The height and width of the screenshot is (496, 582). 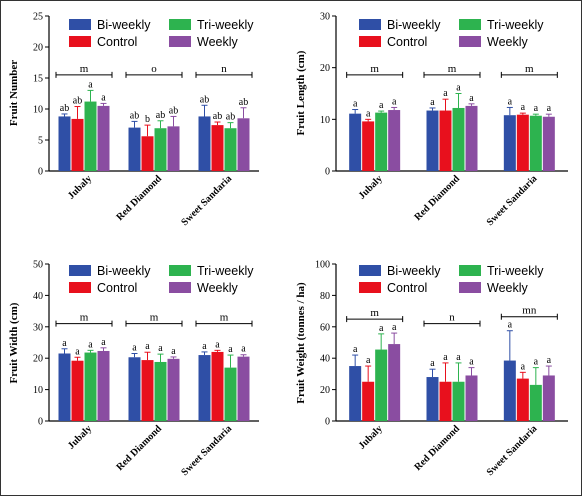 I want to click on group-letter: o, so click(x=154, y=69).